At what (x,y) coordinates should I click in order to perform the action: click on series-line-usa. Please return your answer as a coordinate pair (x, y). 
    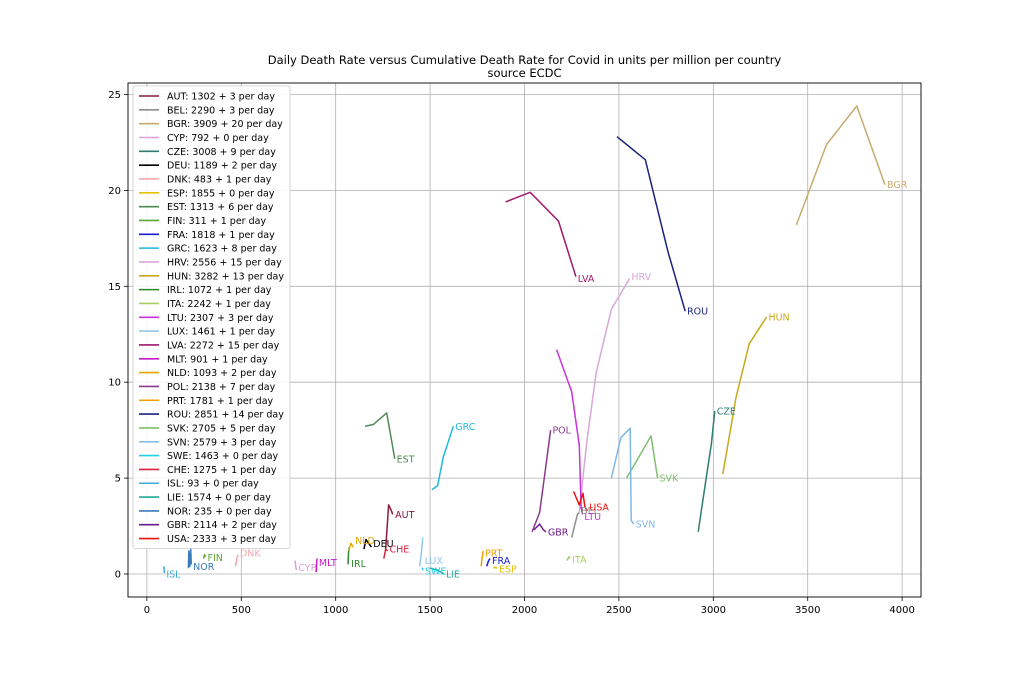
    Looking at the image, I should click on (580, 501).